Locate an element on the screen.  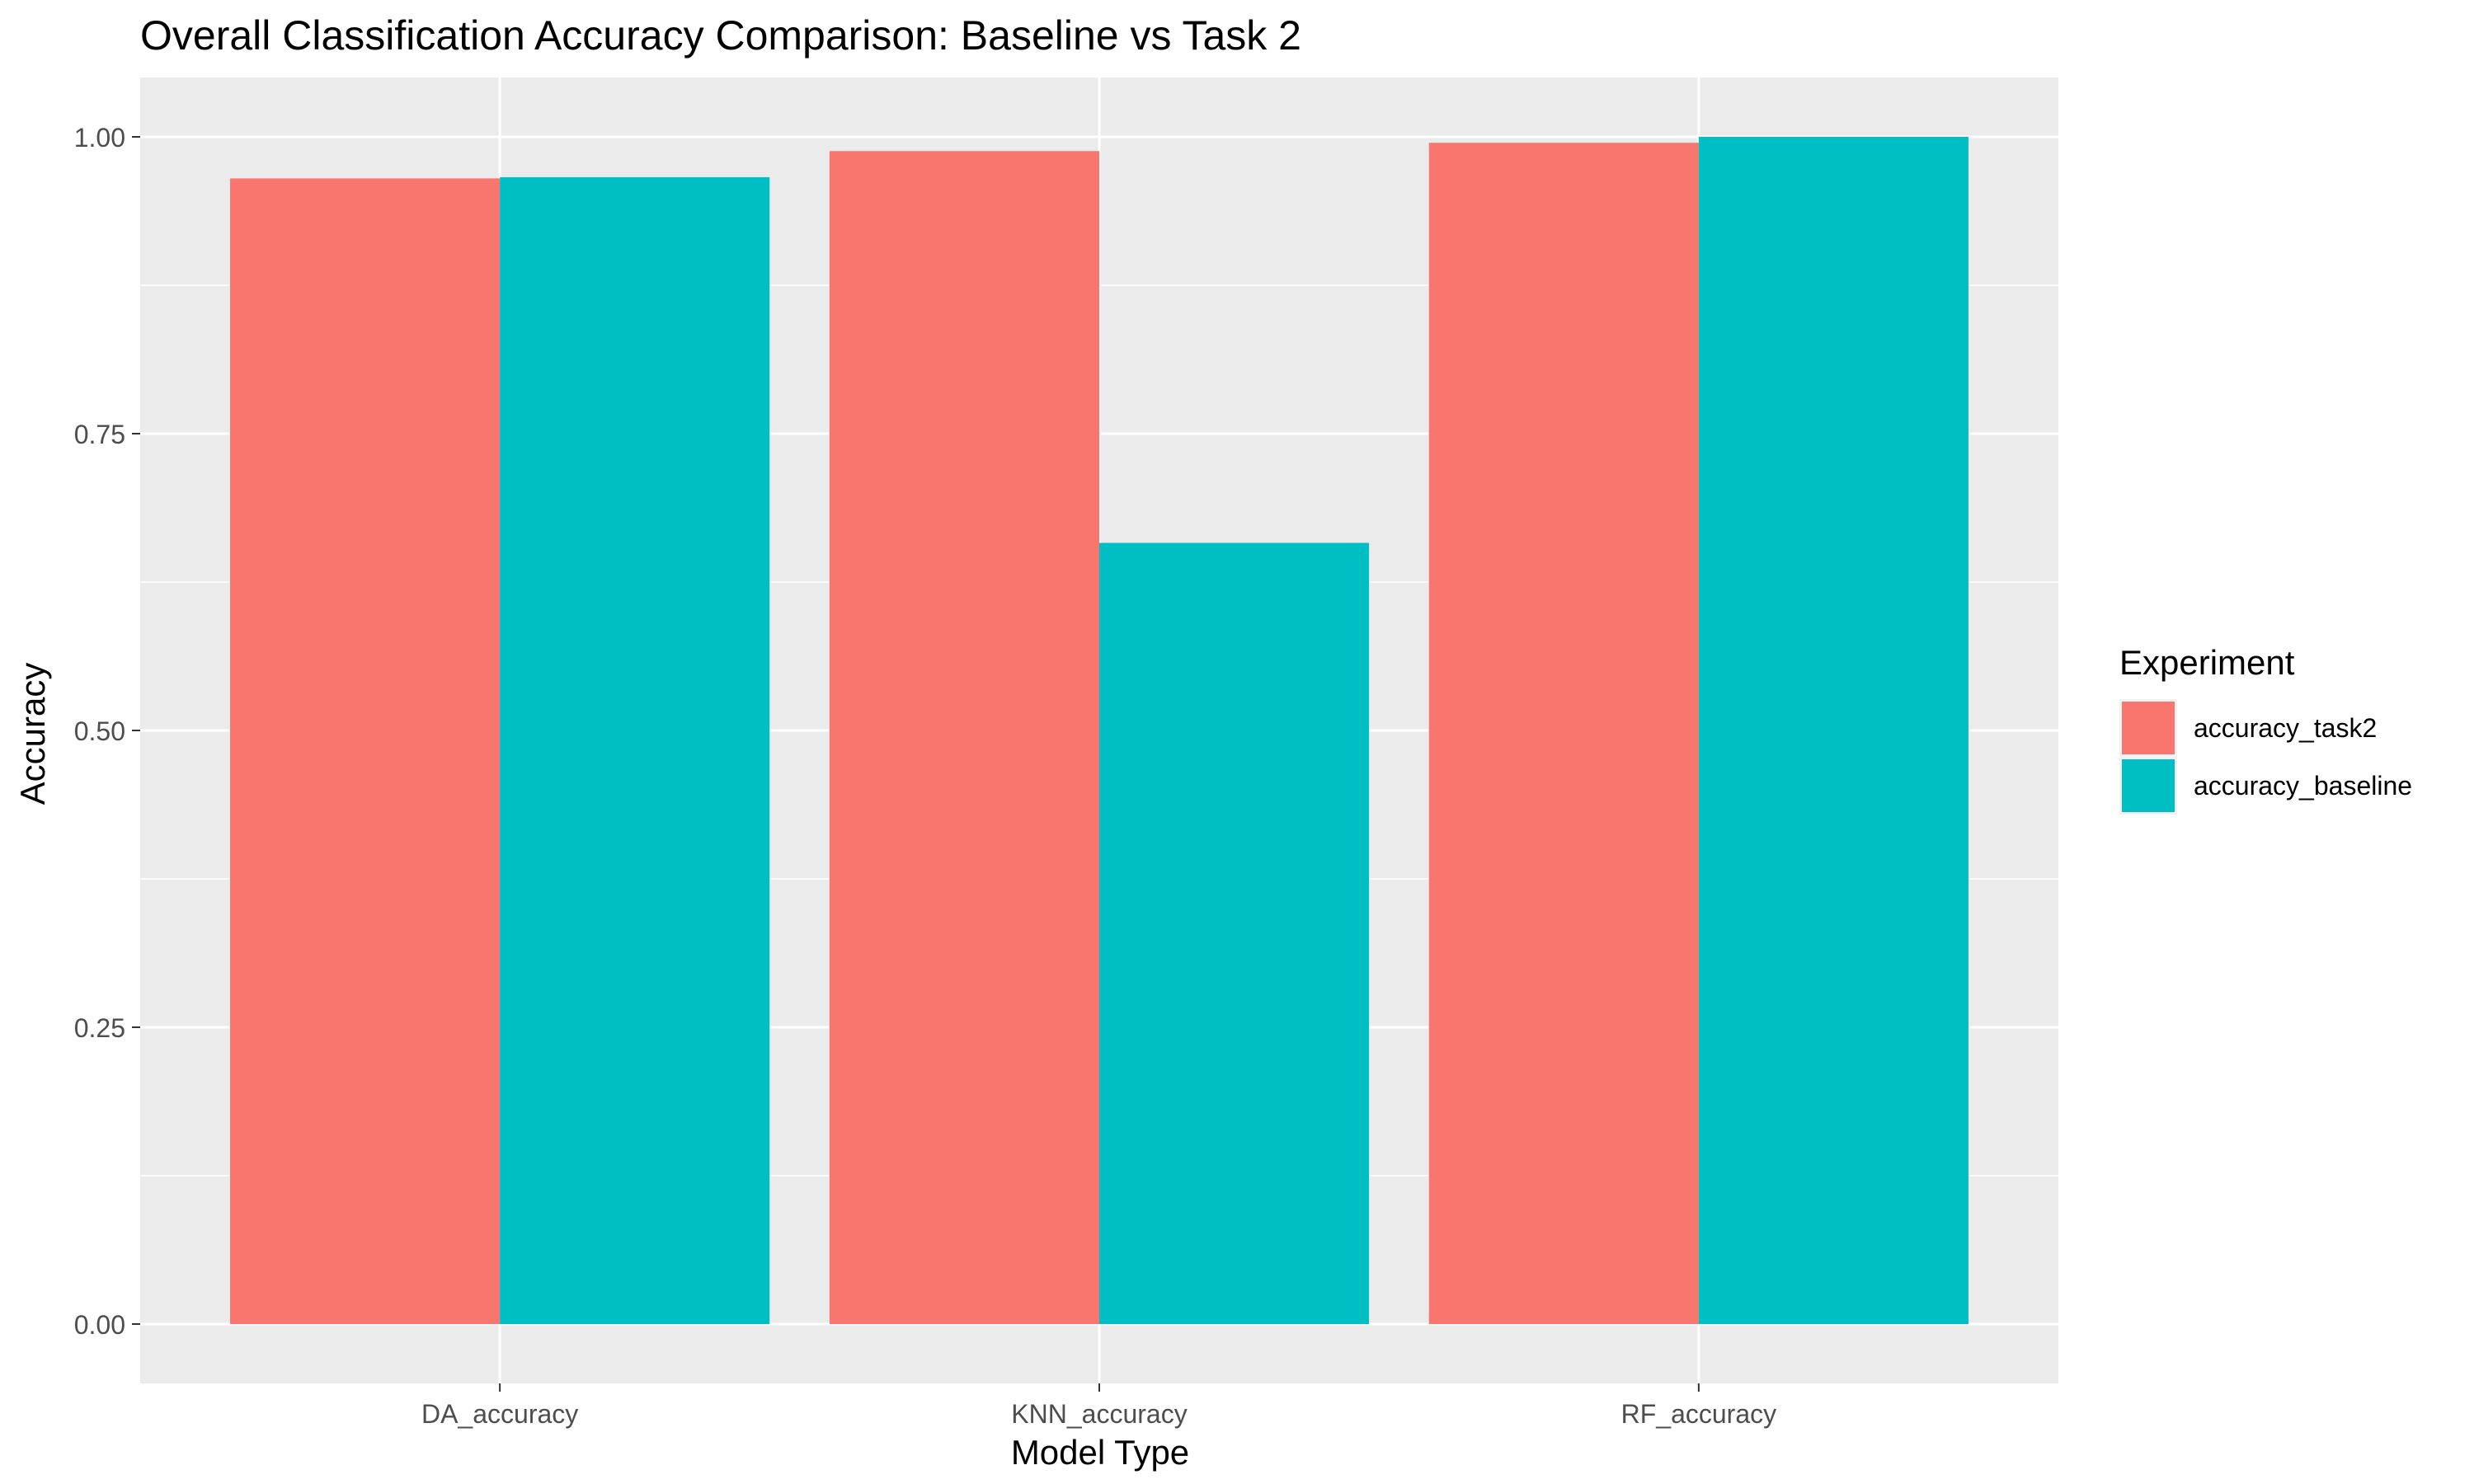
bar-accuracy_baseline-KNN_accuracy is located at coordinates (1234, 933).